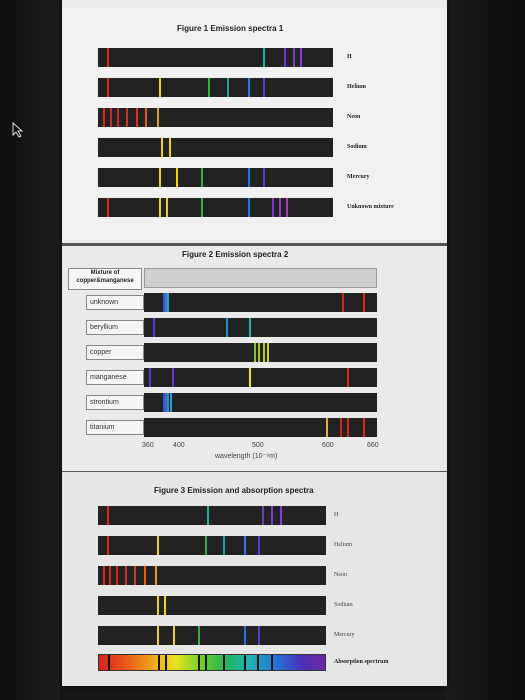 This screenshot has height=700, width=525. I want to click on element-label: titanium, so click(102, 427).